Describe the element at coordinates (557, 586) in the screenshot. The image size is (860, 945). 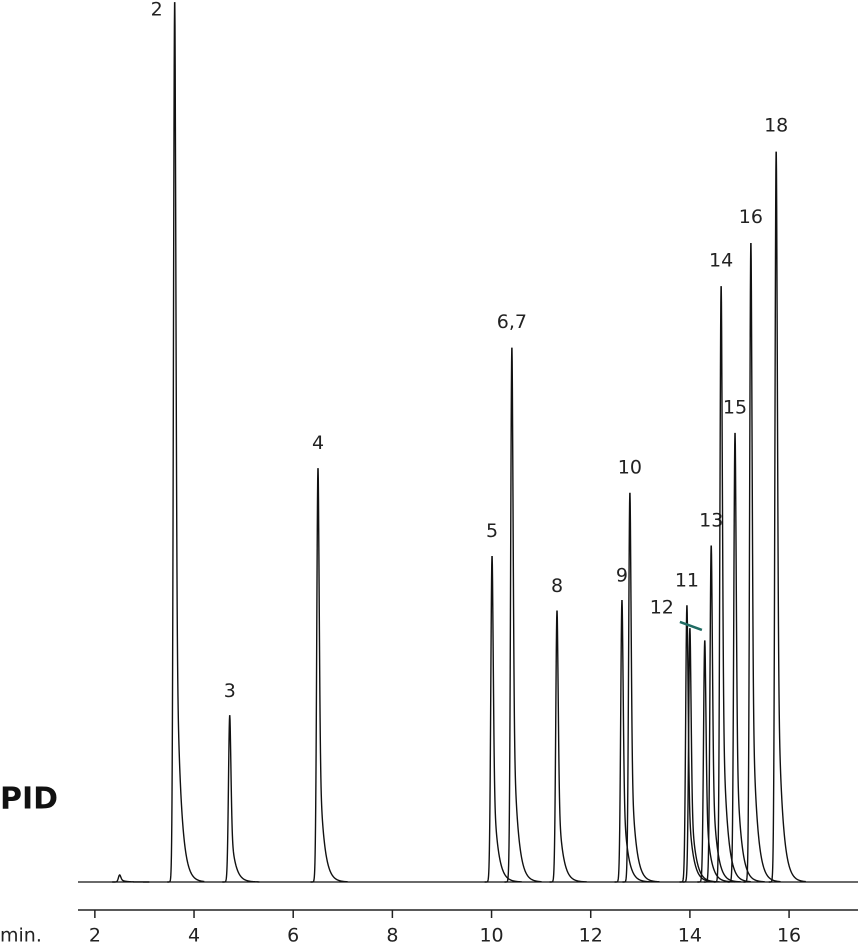
I see `peak-label: 8` at that location.